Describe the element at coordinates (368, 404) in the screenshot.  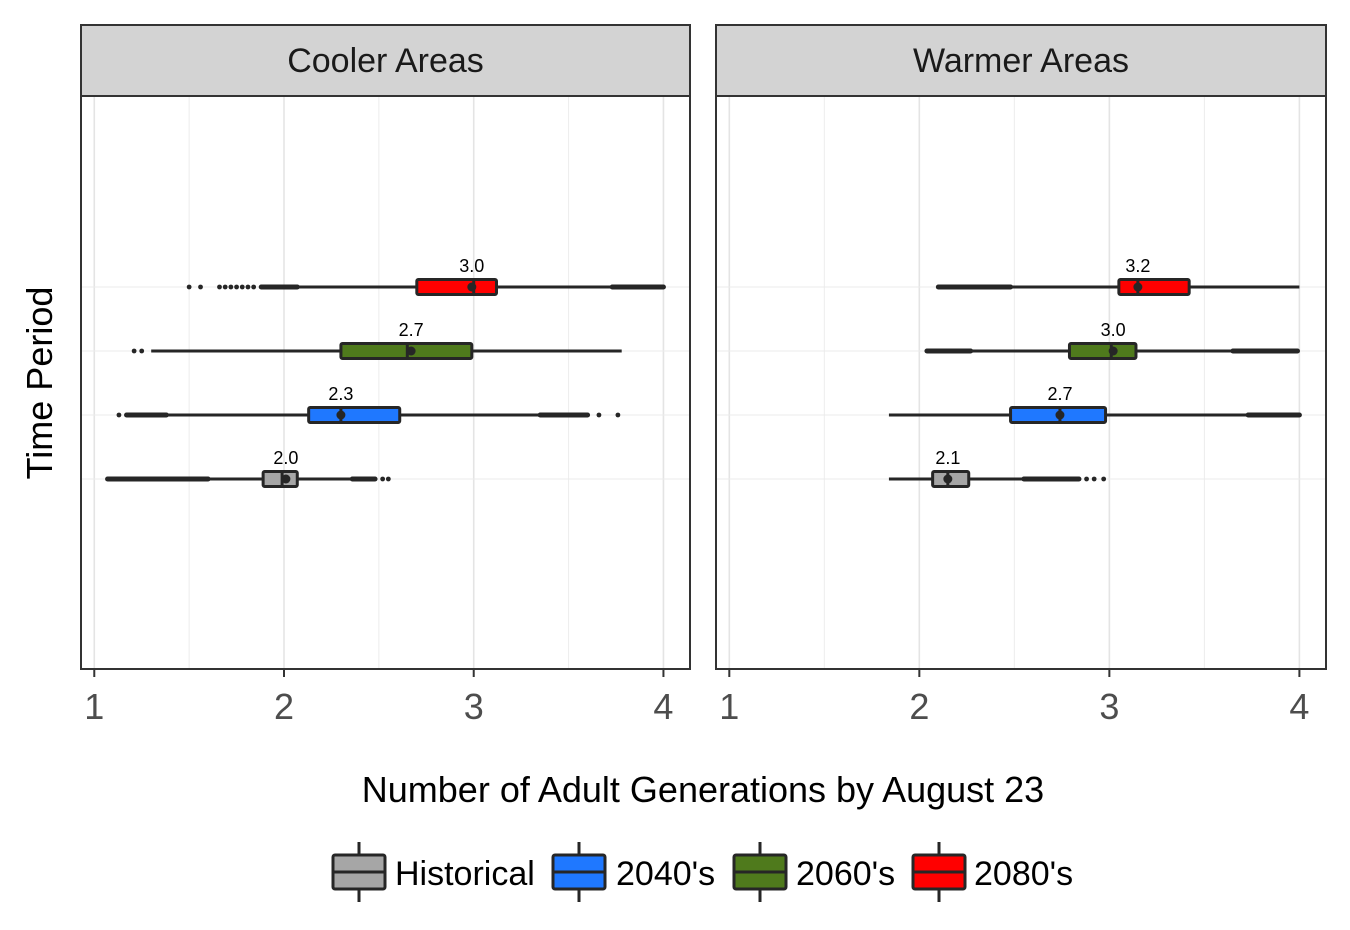
I see `box-2040's: 2.3` at that location.